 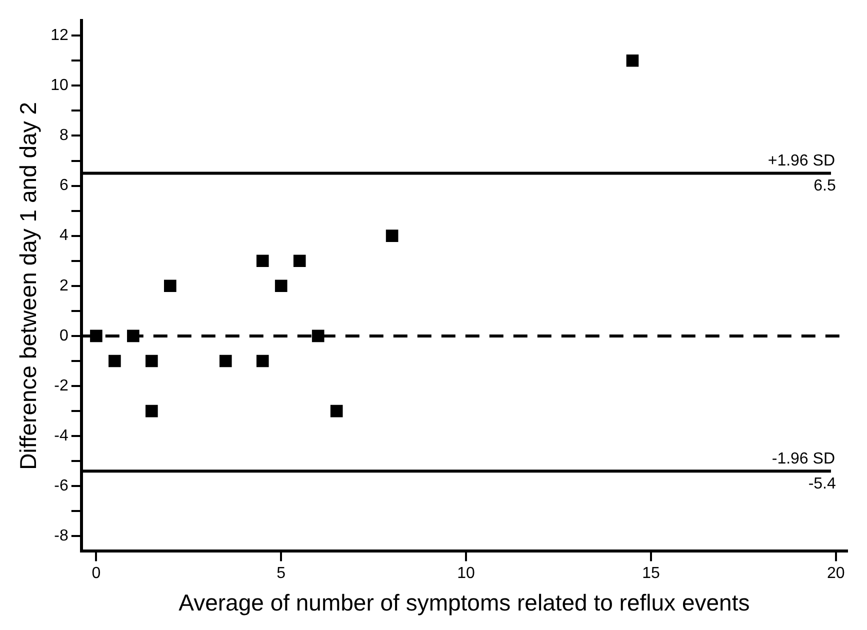 What do you see at coordinates (63, 285) in the screenshot?
I see `y-tick-label: 2` at bounding box center [63, 285].